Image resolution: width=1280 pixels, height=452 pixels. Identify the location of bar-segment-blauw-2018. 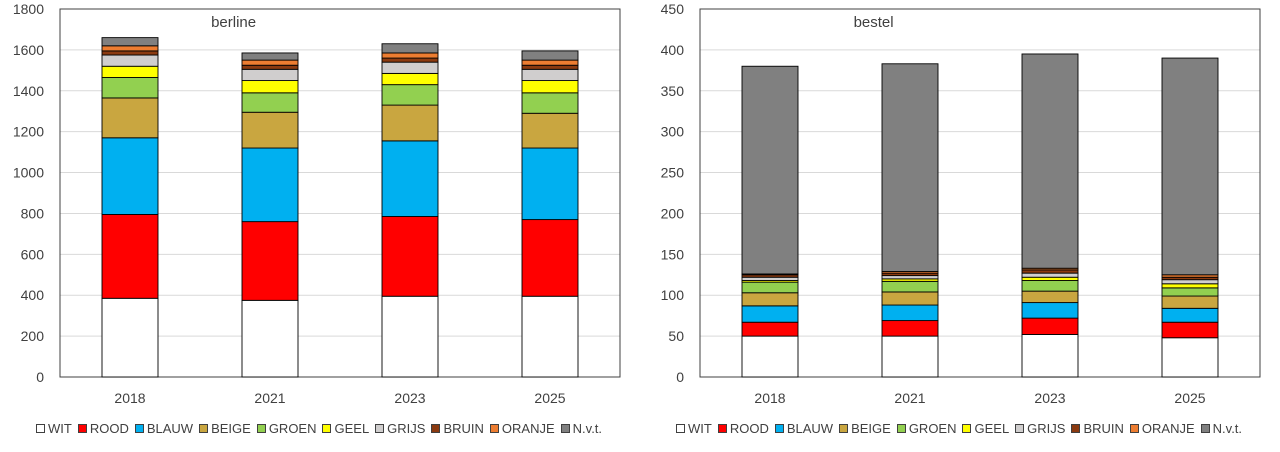
(130, 176).